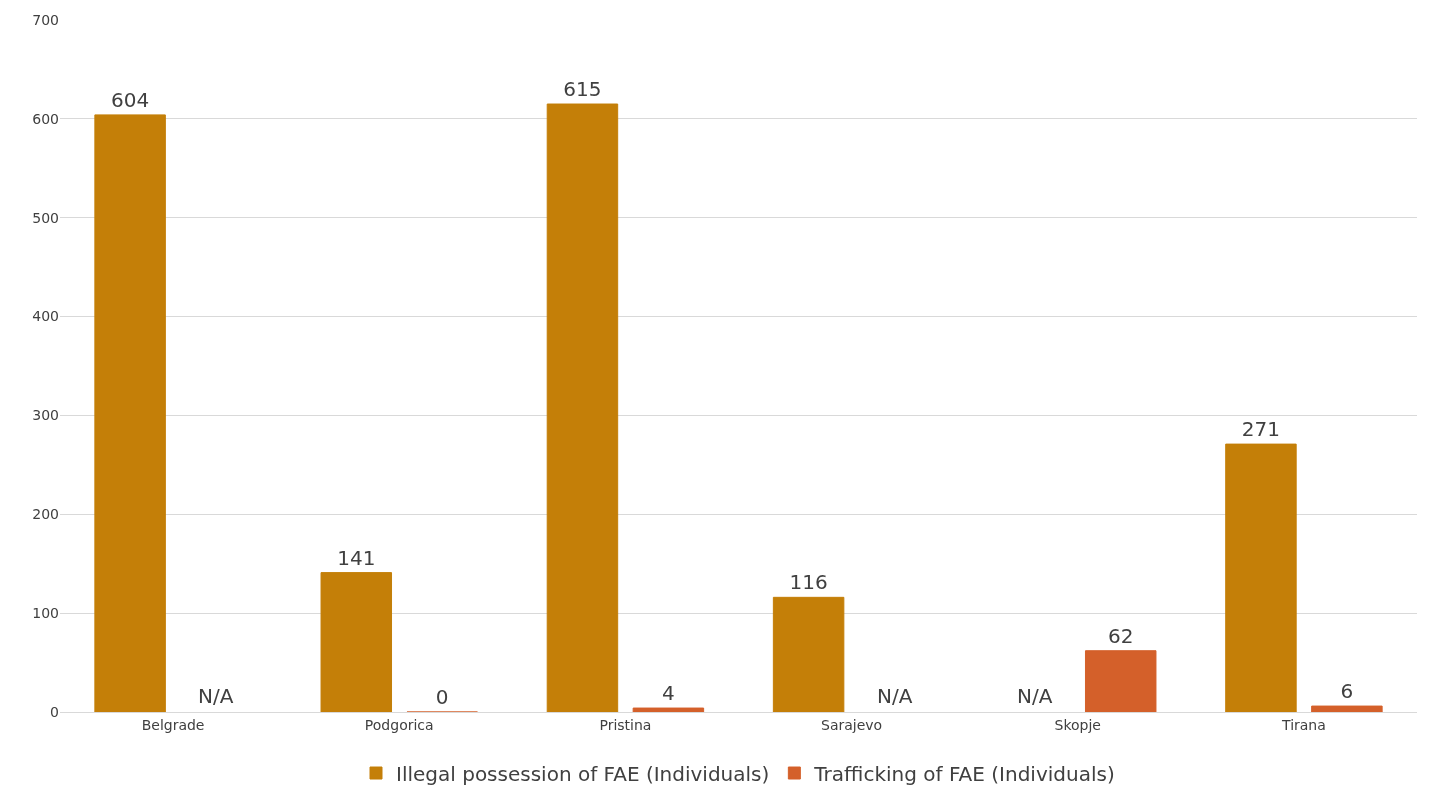  What do you see at coordinates (442, 697) in the screenshot?
I see `data-label: 0` at bounding box center [442, 697].